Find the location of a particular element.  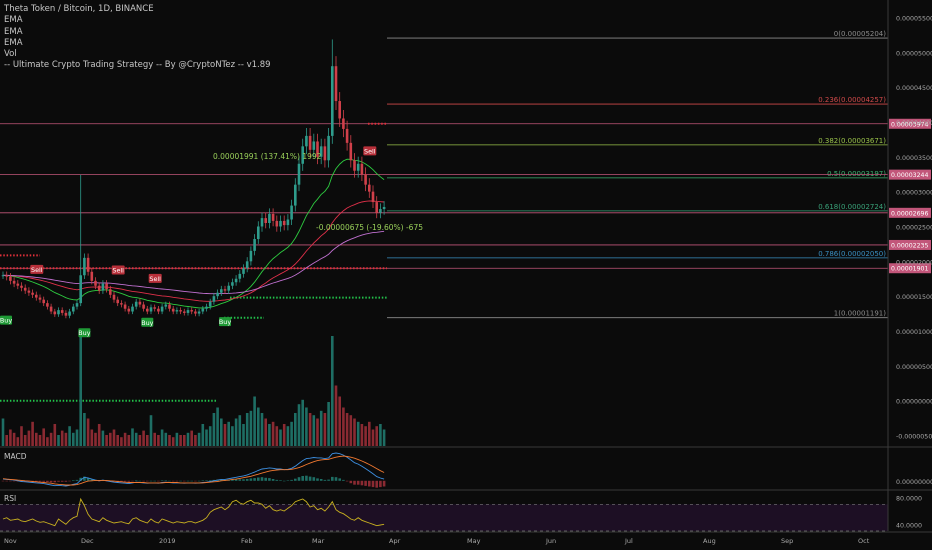

level-price-box is located at coordinates (910, 268).